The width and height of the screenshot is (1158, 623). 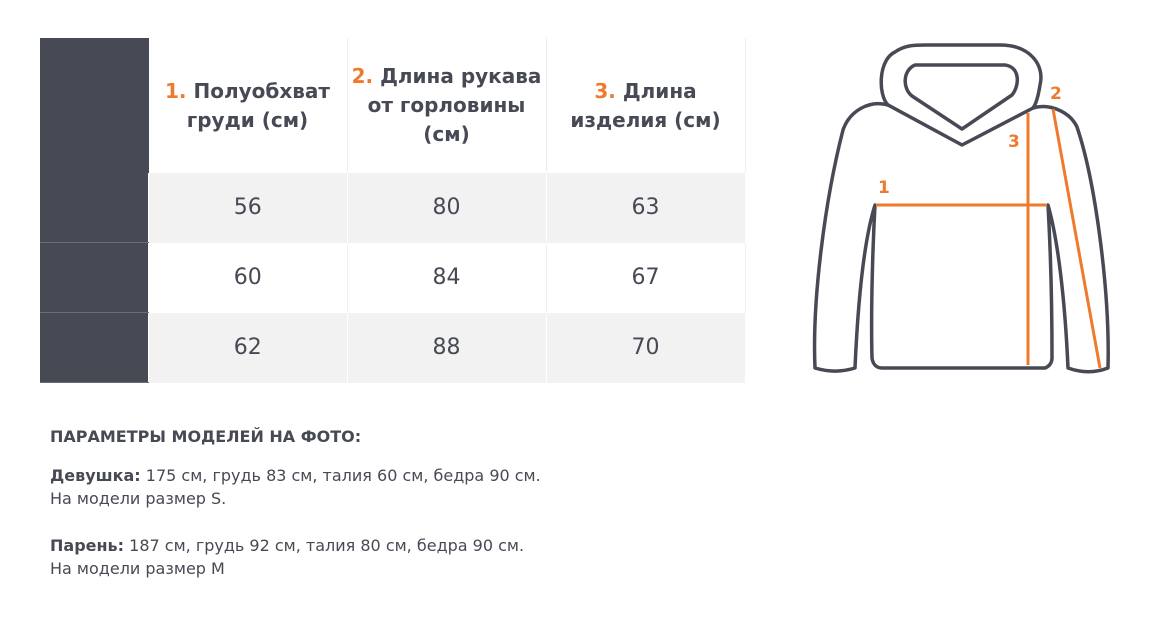 What do you see at coordinates (884, 188) in the screenshot?
I see `label-1: 1` at bounding box center [884, 188].